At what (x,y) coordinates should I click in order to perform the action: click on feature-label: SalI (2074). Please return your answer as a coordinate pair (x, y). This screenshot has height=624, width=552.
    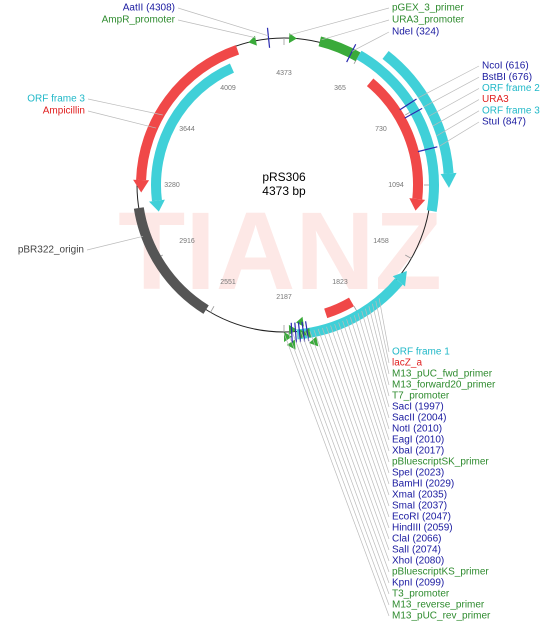
    Looking at the image, I should click on (416, 550).